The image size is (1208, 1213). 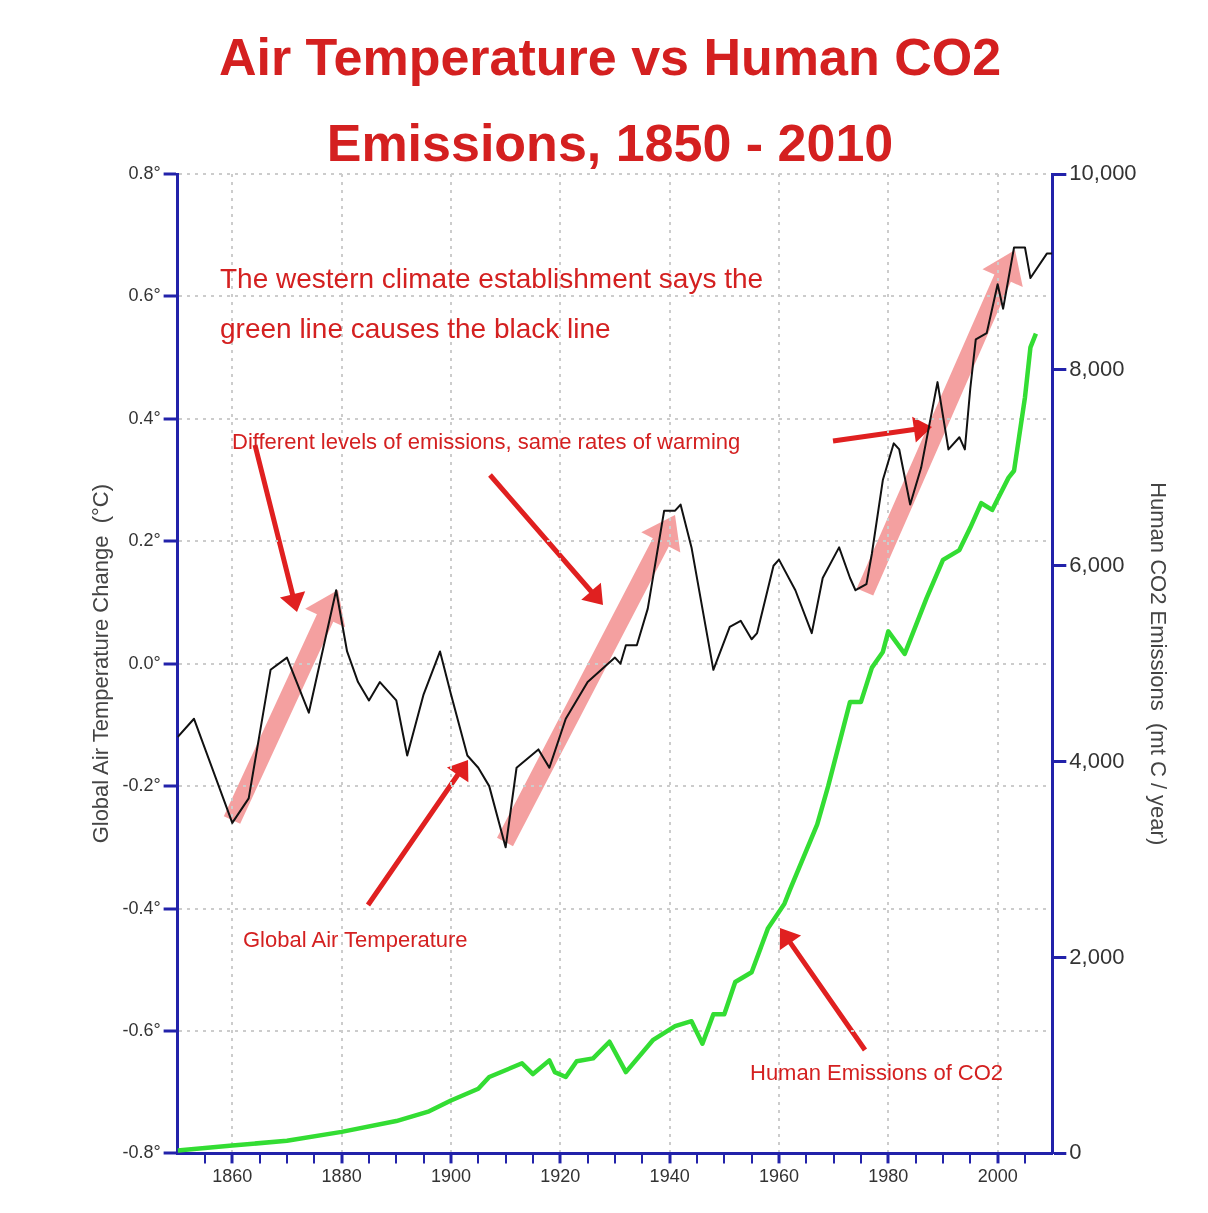 I want to click on y-tick-label: 0.2°, so click(x=144, y=540).